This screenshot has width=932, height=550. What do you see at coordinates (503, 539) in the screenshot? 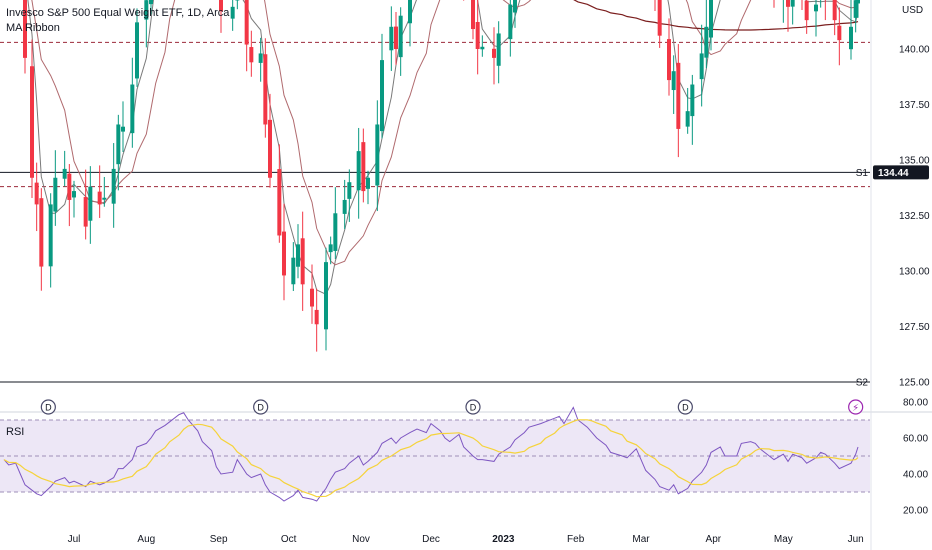
I see `time-tick-label: 2023` at bounding box center [503, 539].